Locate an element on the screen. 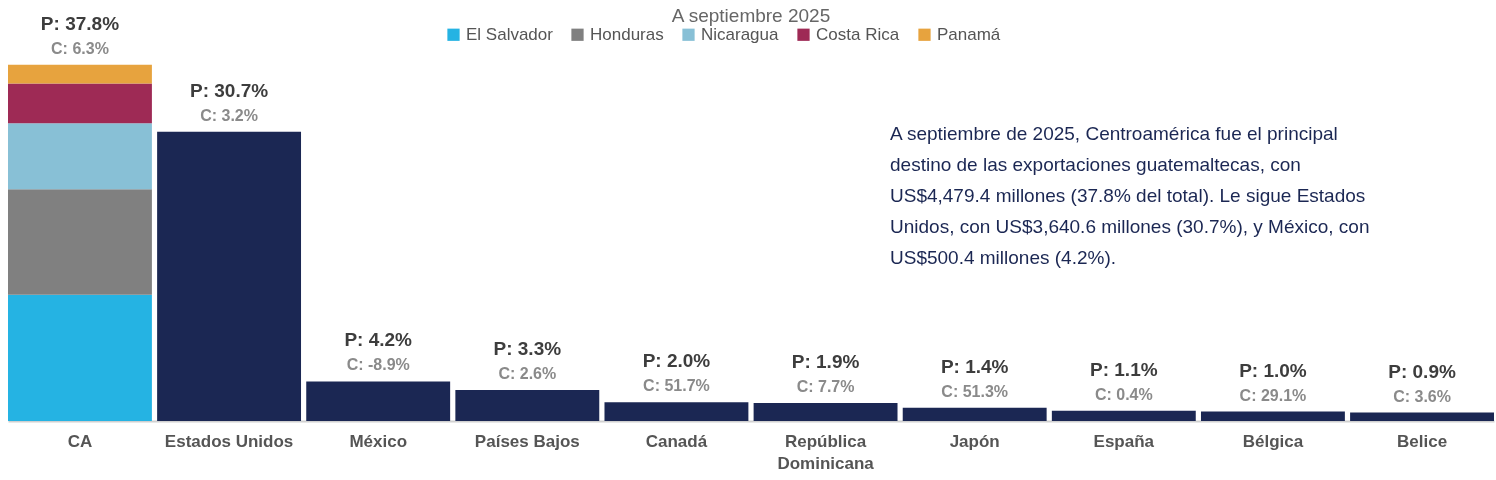 The image size is (1496, 480). annotation: A septiembre de 2025, Centroamérica fue el principal destino de las exportaciones guatemaltecas, con US$4,479.4 millones (37.8% del total). Le sigue Estados Unidos, con US$3,640.6 millones (30.7%), y México, con US$500.4 millones (4.2%). is located at coordinates (1130, 195).